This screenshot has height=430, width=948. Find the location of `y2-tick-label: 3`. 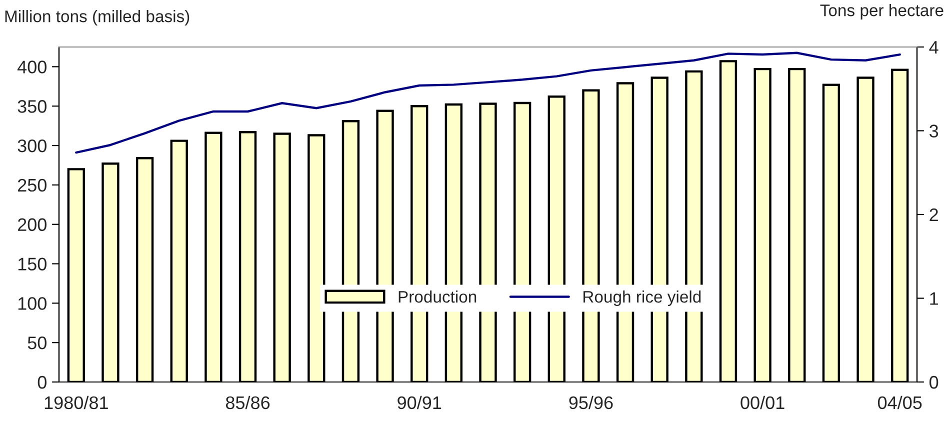

y2-tick-label: 3 is located at coordinates (933, 131).